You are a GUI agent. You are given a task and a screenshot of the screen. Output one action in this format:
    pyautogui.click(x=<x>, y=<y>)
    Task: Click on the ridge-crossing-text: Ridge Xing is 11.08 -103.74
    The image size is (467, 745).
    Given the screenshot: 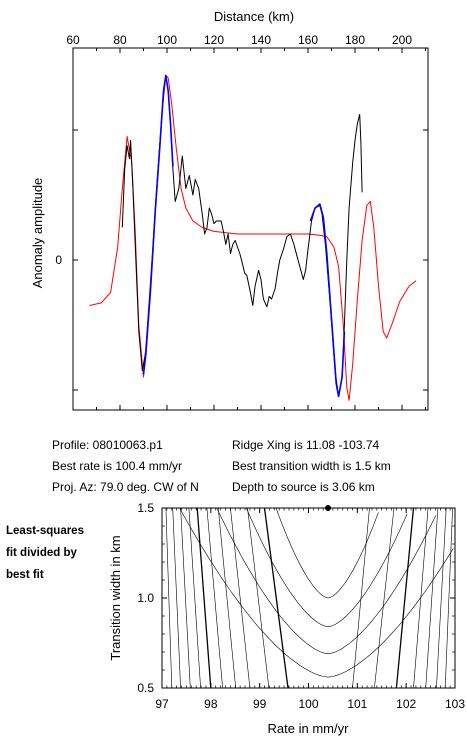 What is the action you would take?
    pyautogui.click(x=306, y=445)
    